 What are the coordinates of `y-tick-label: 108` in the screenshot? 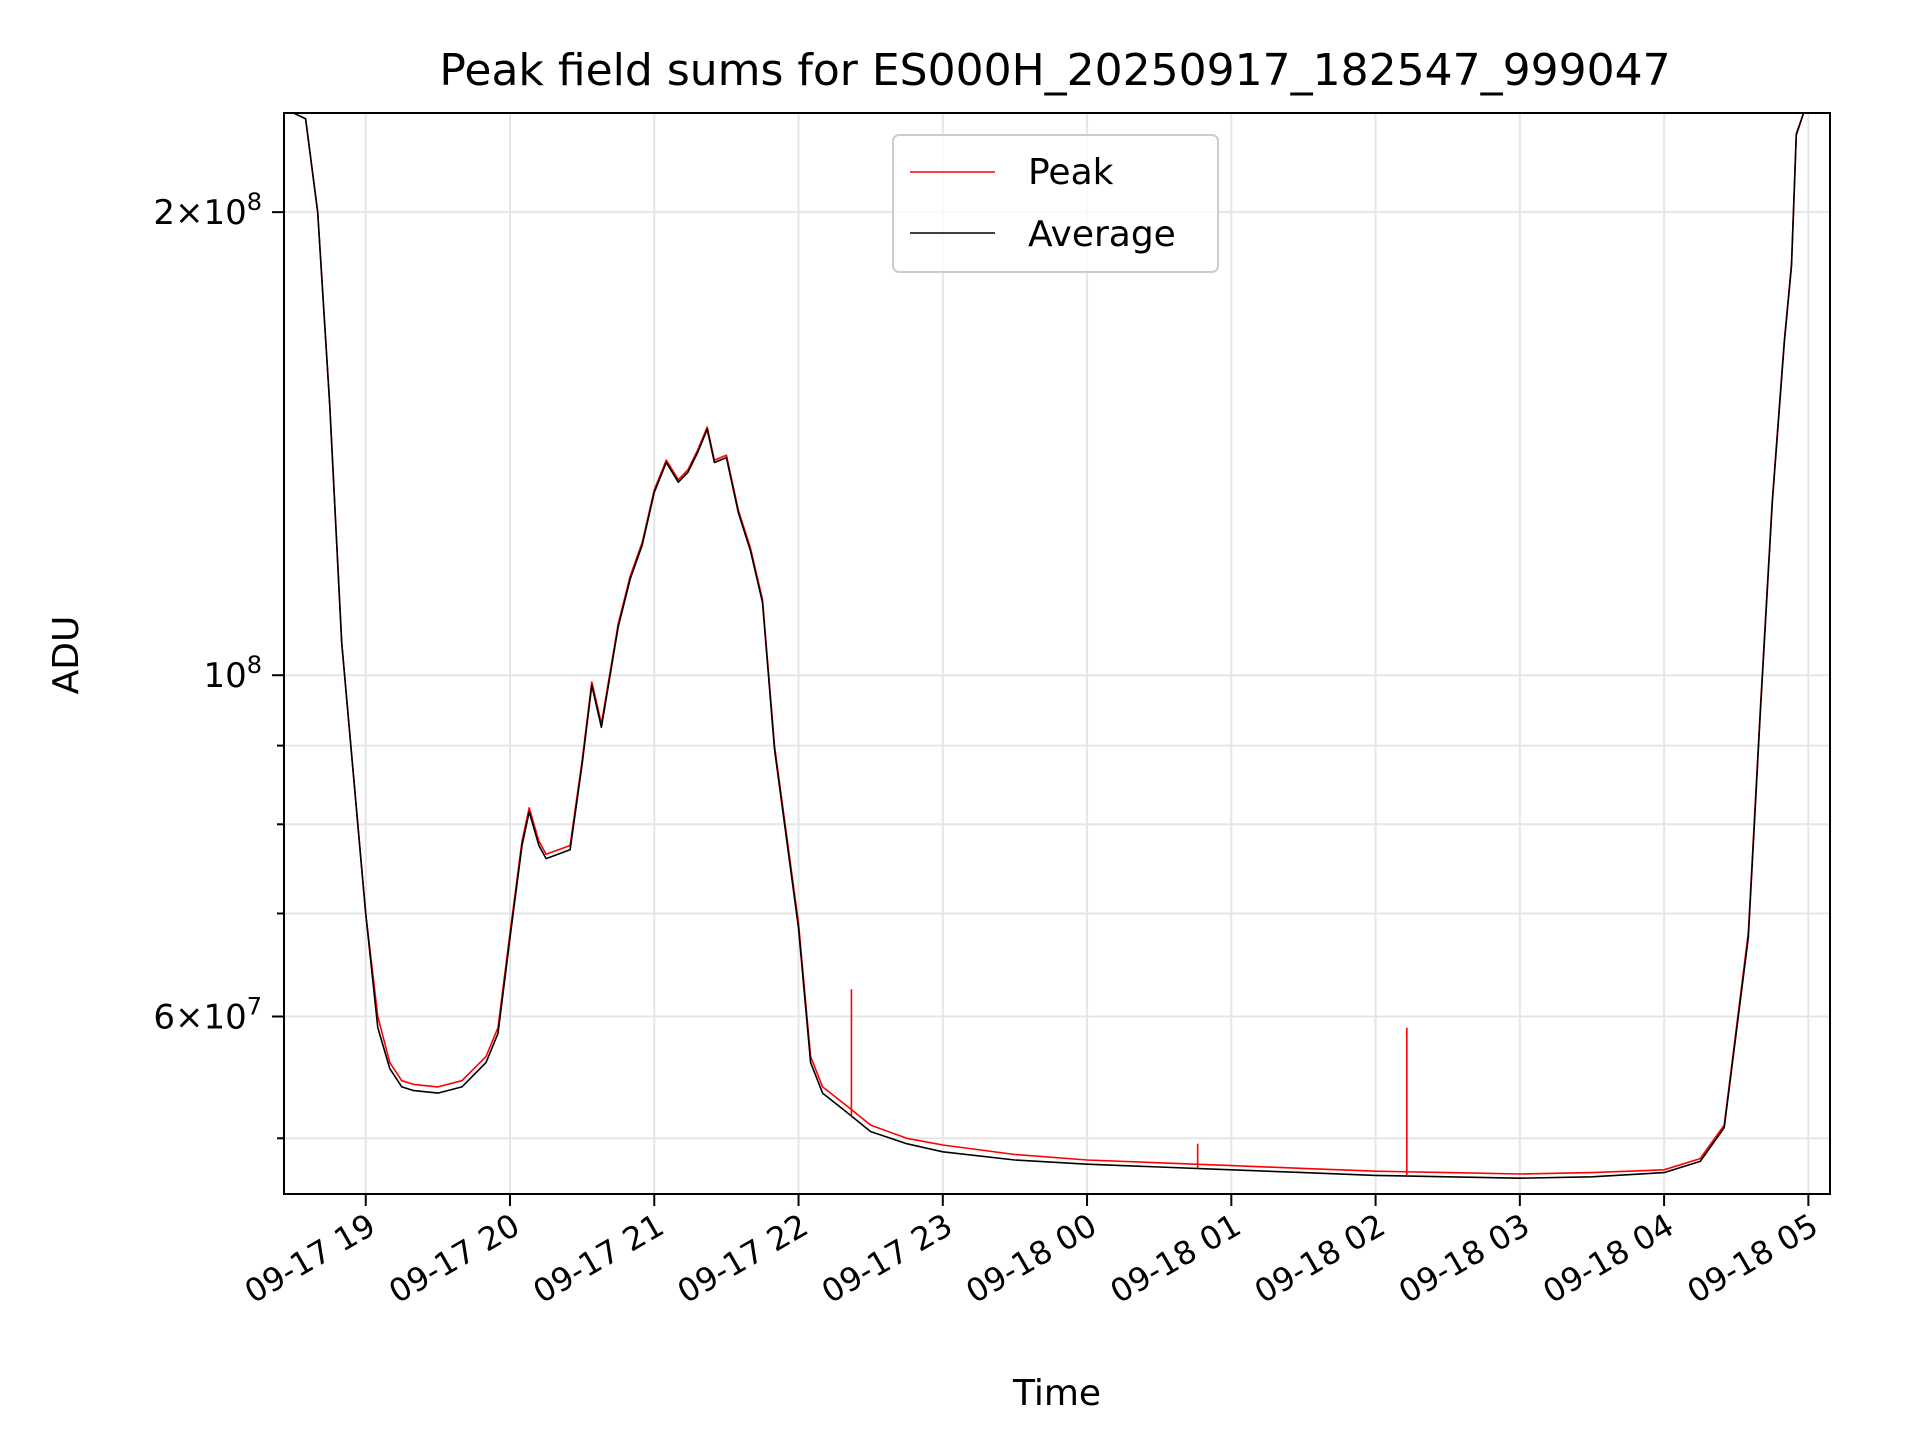 It's located at (232, 673).